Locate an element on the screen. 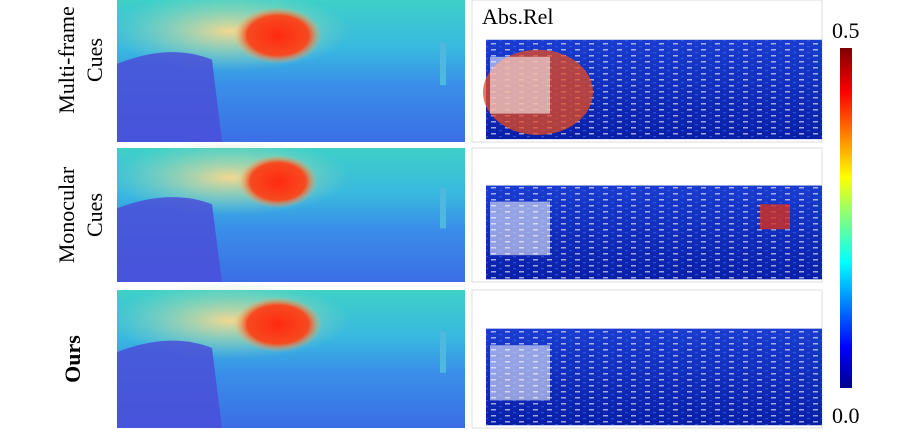 The image size is (911, 436). row-label: Ours is located at coordinates (72, 359).